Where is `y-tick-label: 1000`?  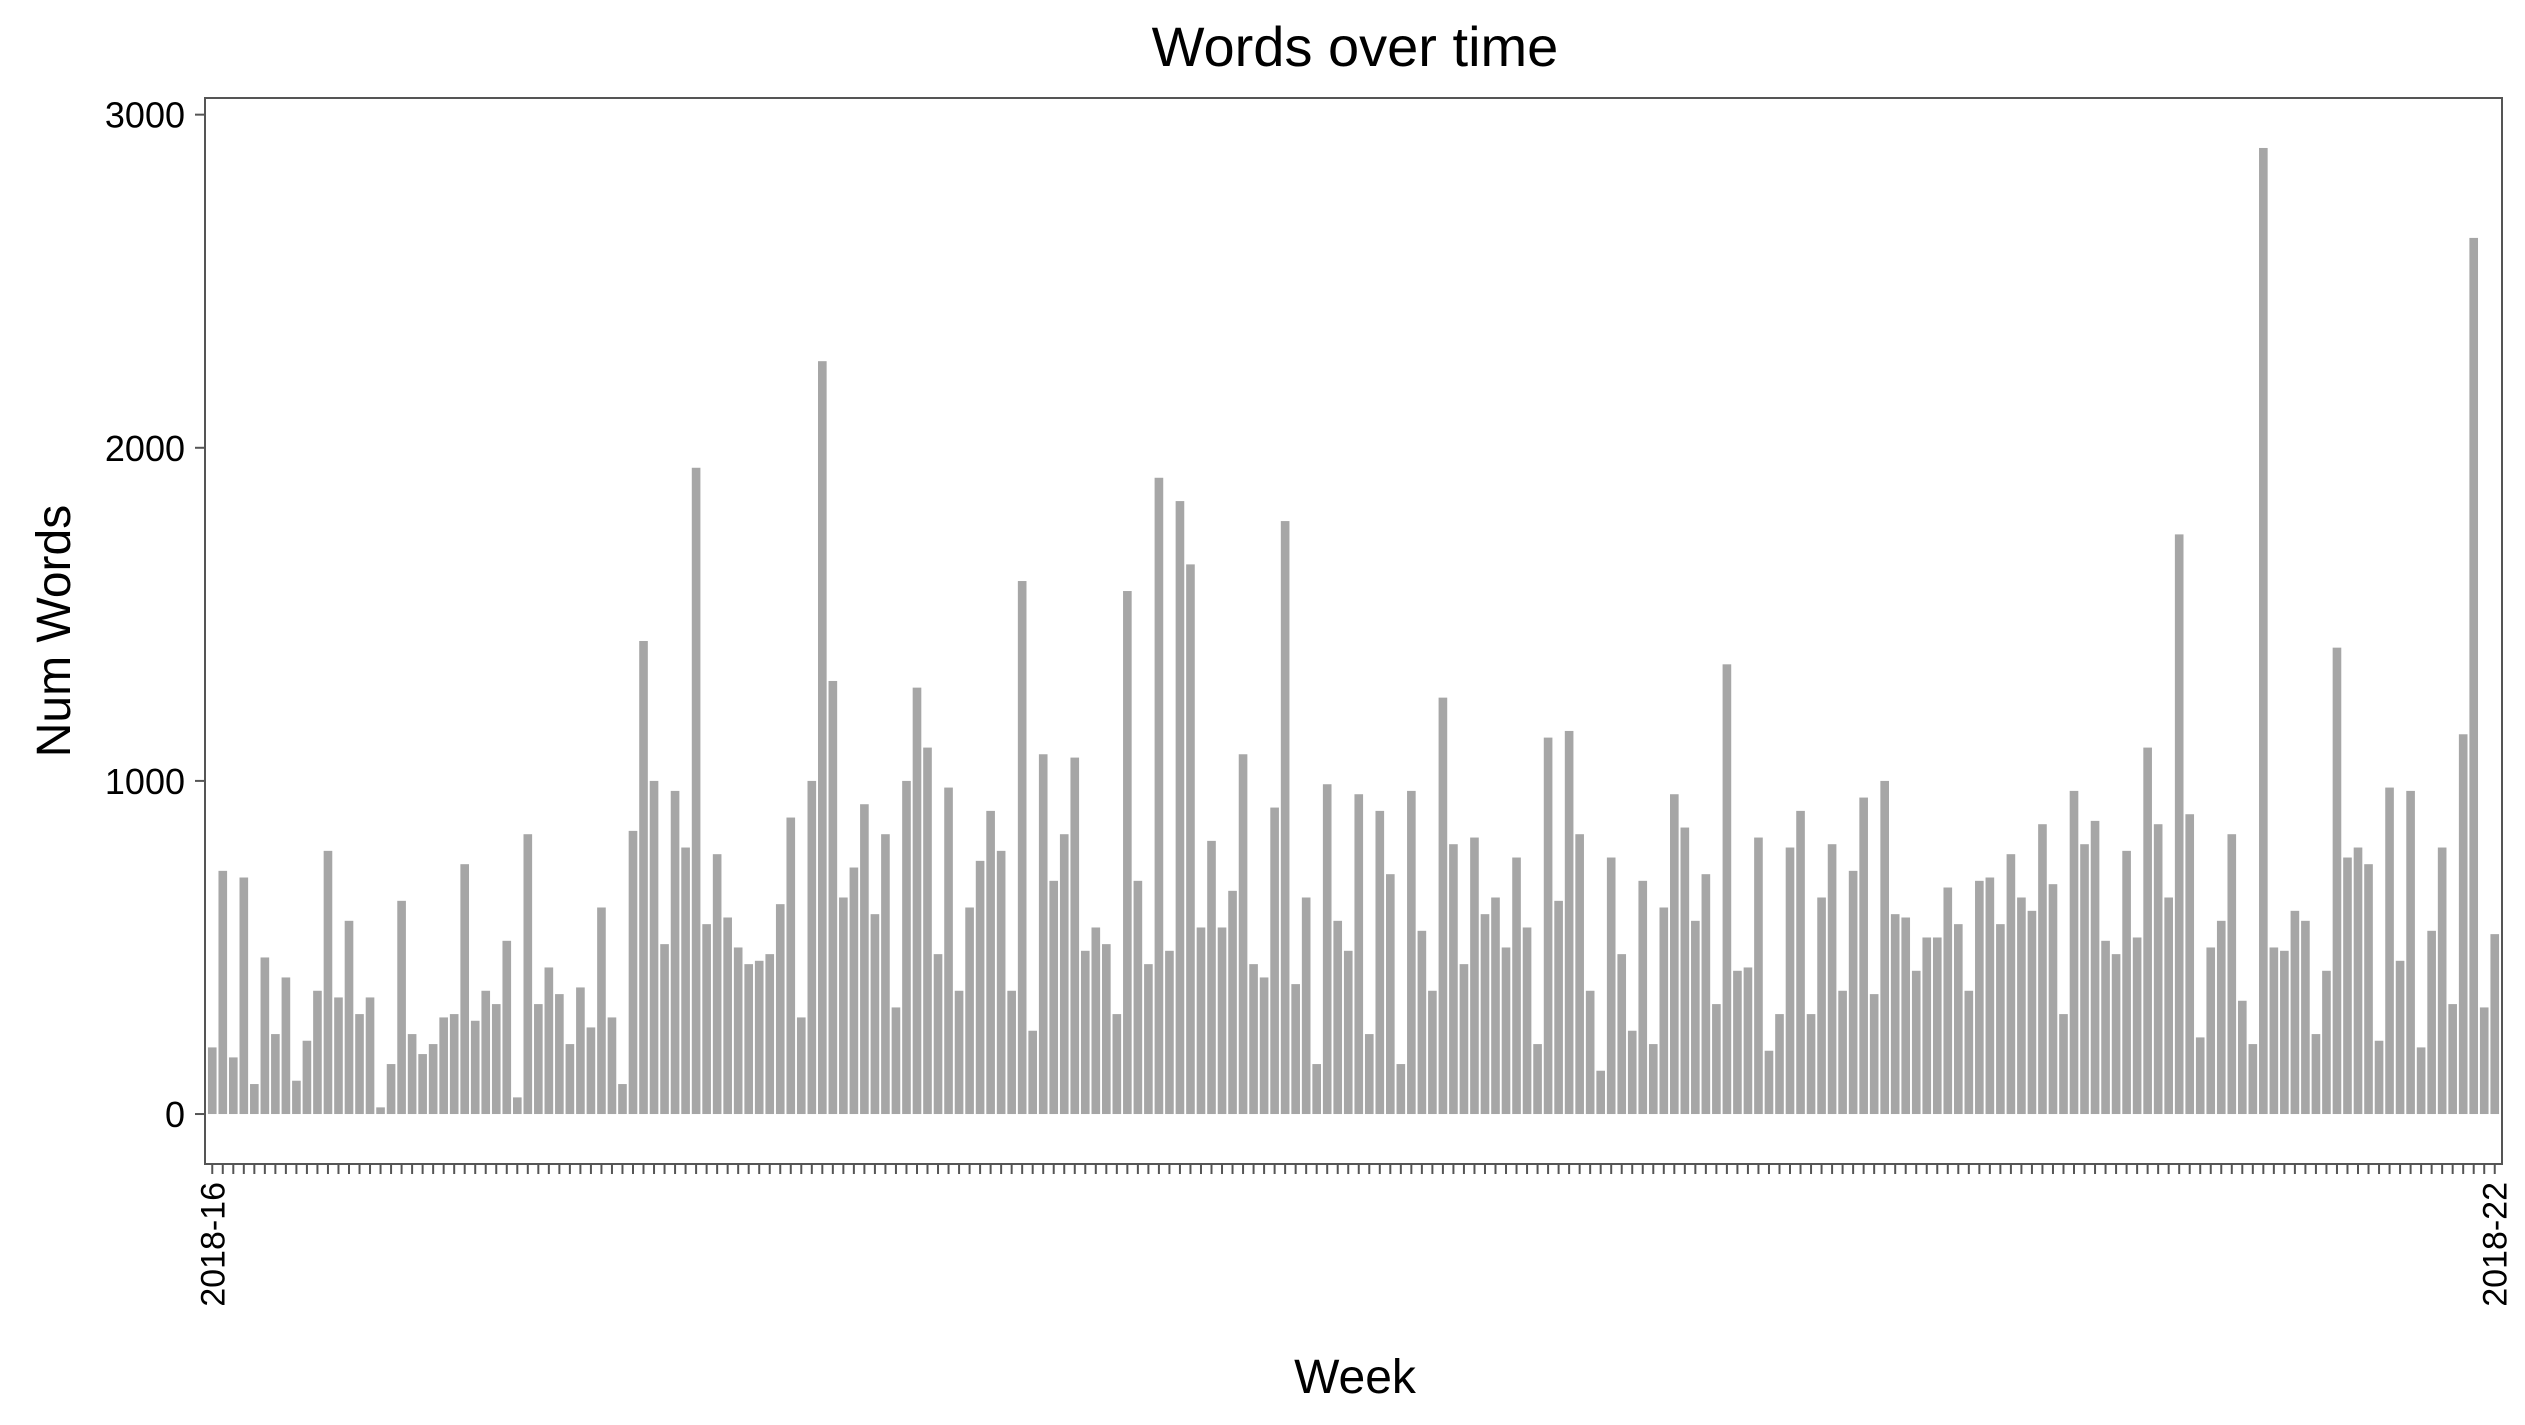 y-tick-label: 1000 is located at coordinates (145, 781).